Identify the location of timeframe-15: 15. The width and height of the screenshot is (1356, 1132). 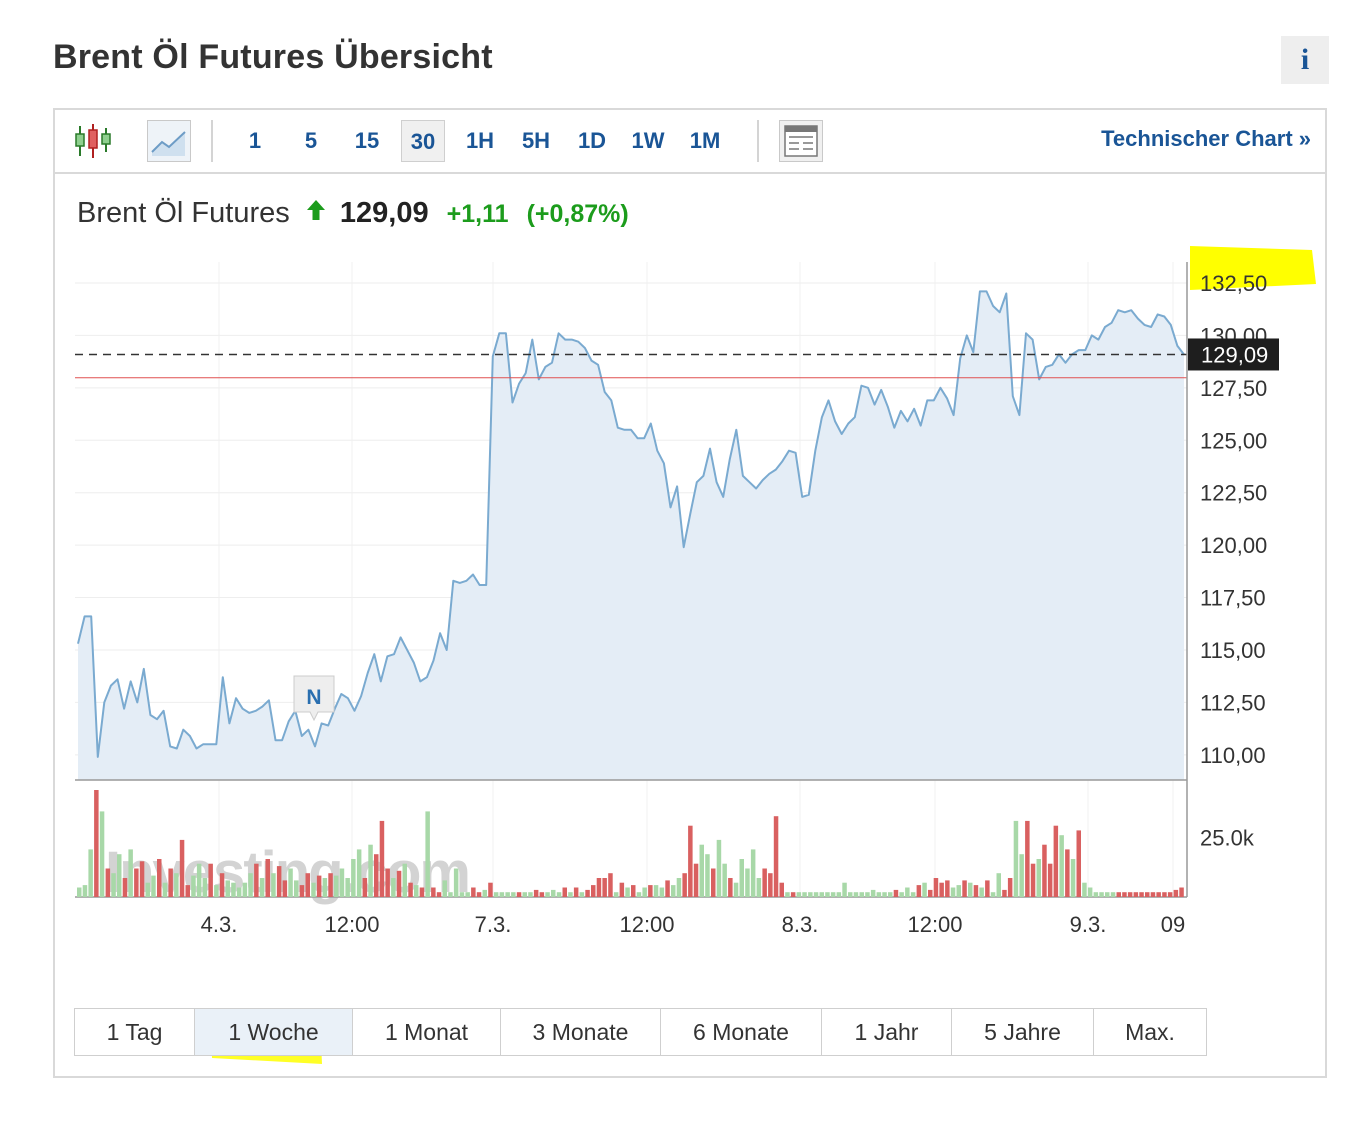
(367, 140).